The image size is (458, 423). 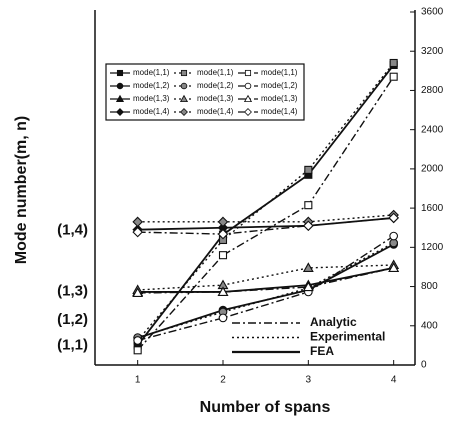 I want to click on legend-box, so click(x=205, y=92).